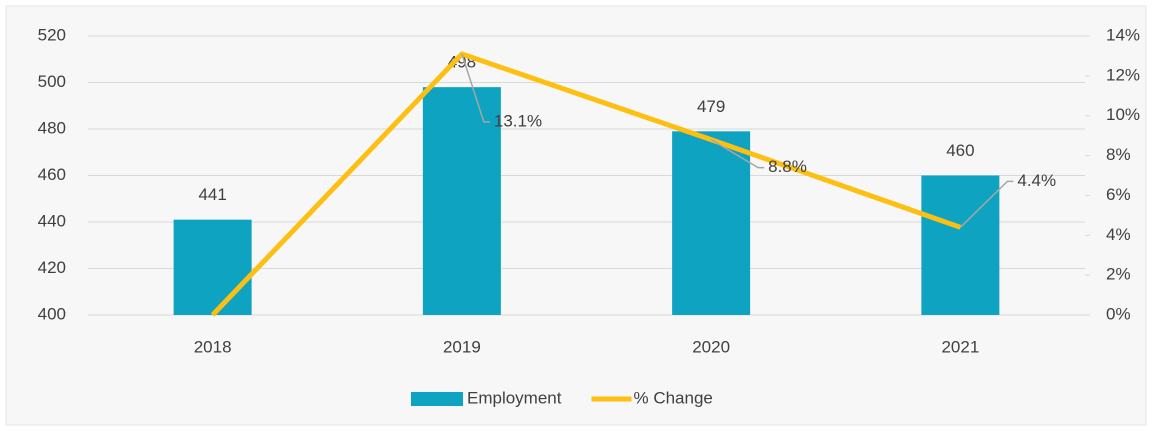 Image resolution: width=1152 pixels, height=431 pixels. Describe the element at coordinates (514, 397) in the screenshot. I see `legend-label: Employment` at that location.